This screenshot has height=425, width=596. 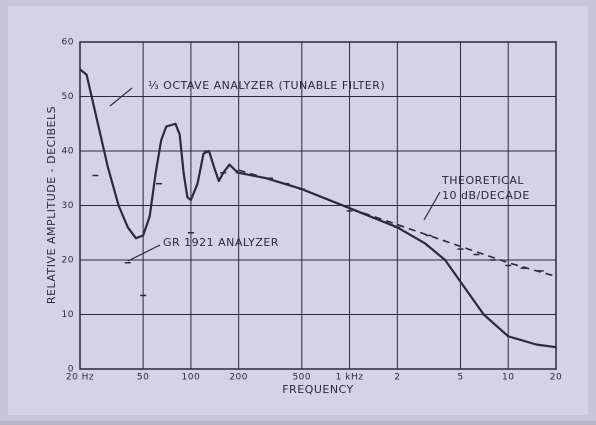 I want to click on y-tick-label: 30, so click(x=68, y=206).